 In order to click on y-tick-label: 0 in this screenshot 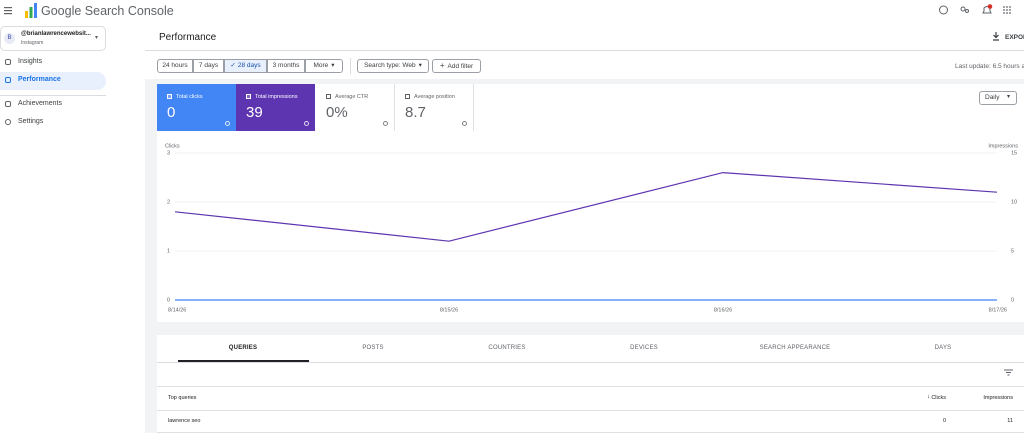, I will do `click(168, 300)`.